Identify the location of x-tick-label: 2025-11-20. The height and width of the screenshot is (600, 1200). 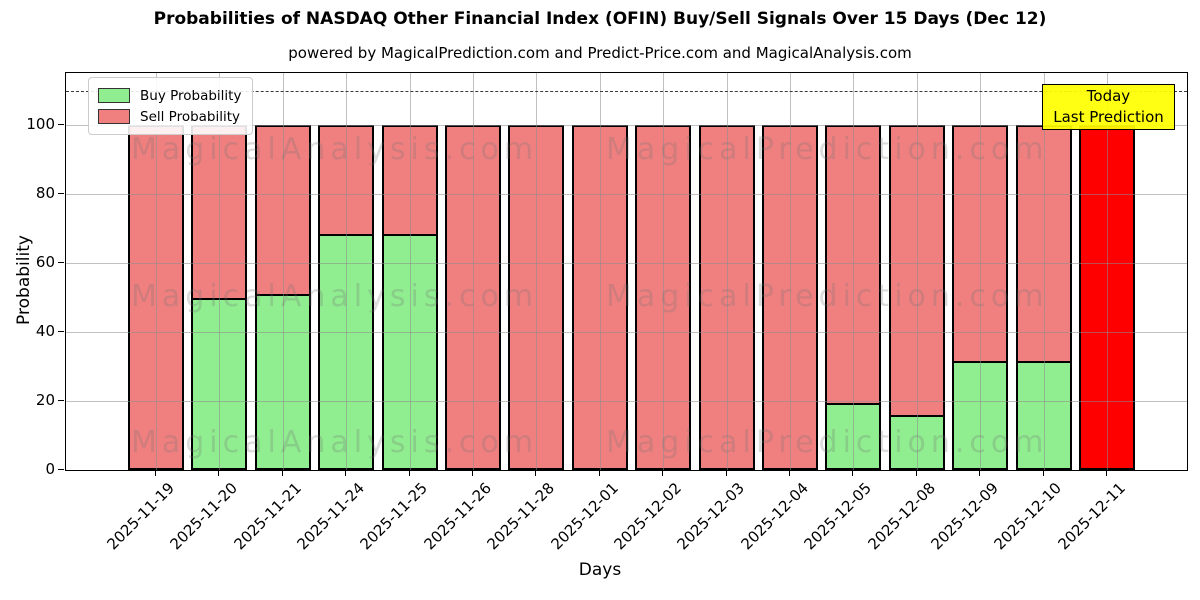
(204, 516).